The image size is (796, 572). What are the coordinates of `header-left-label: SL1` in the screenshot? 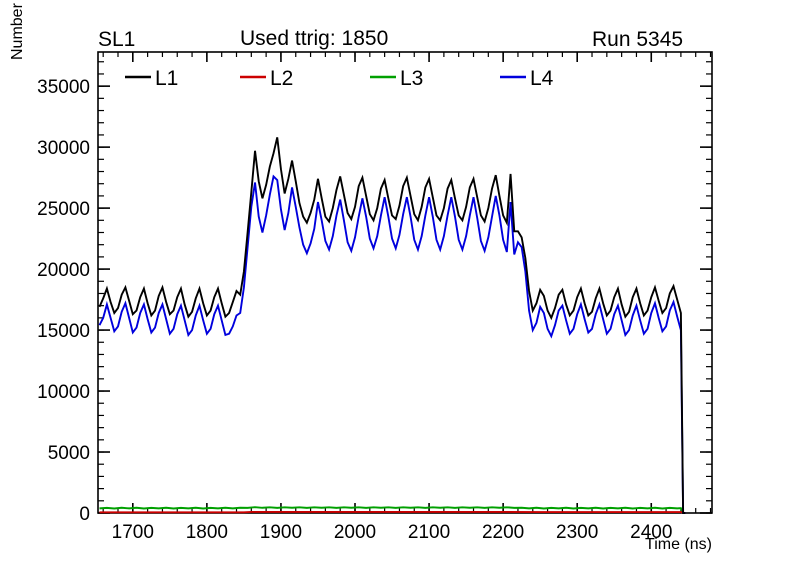 It's located at (117, 39).